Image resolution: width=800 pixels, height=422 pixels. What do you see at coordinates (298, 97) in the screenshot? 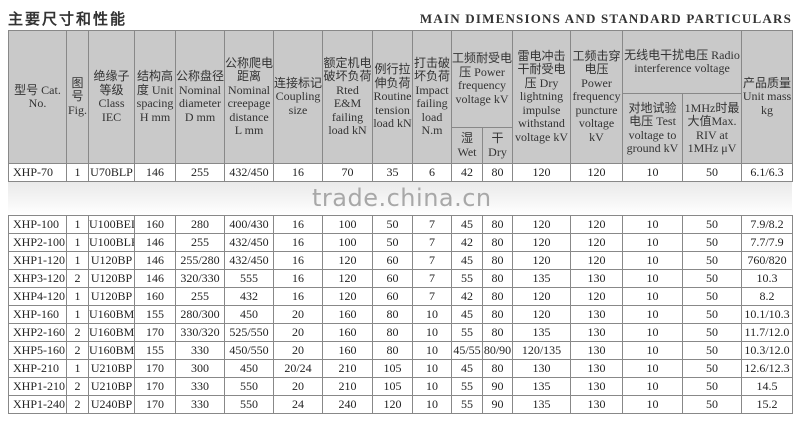
I see `col-coupling: 连接标记 Coupling size` at bounding box center [298, 97].